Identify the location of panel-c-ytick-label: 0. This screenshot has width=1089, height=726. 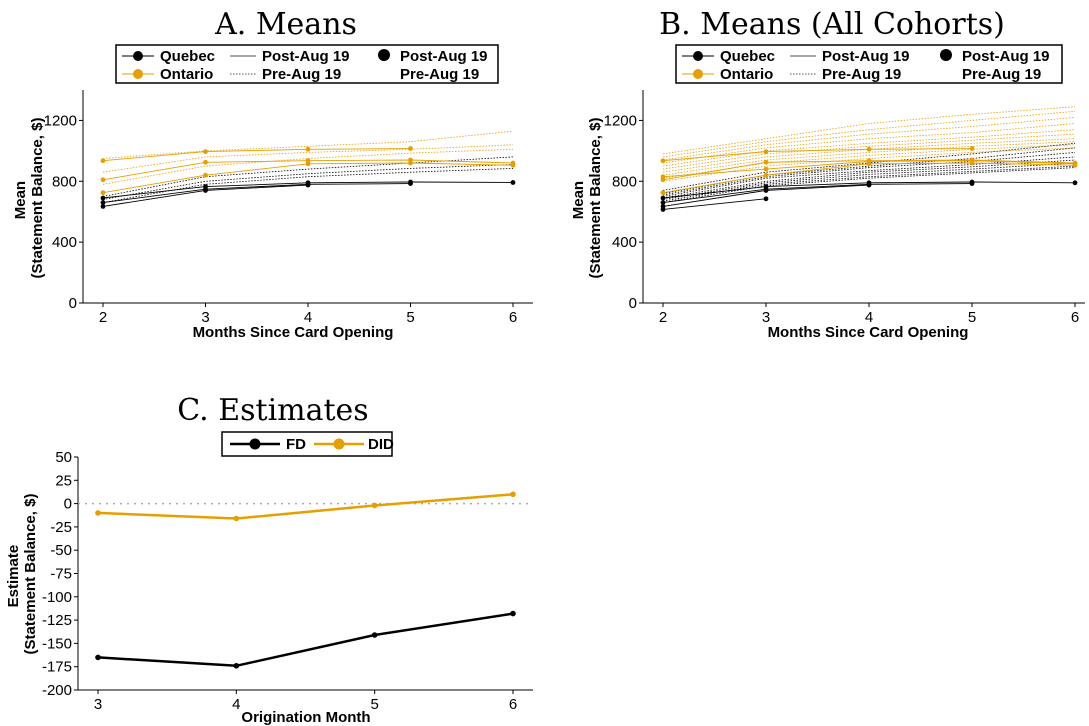
(68, 504).